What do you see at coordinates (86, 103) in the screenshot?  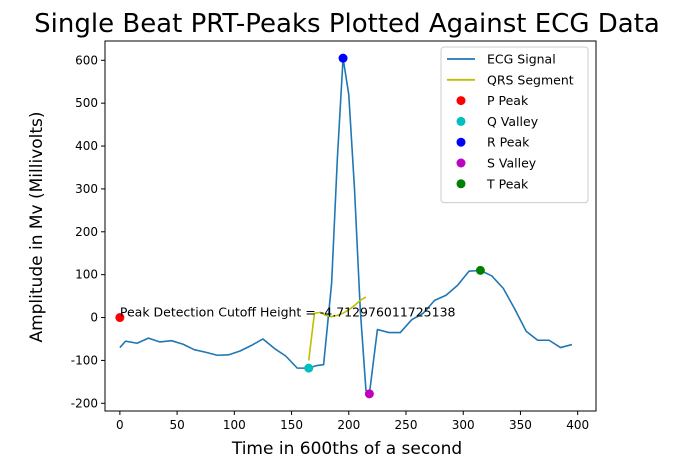 I see `y-tick-label: 500` at bounding box center [86, 103].